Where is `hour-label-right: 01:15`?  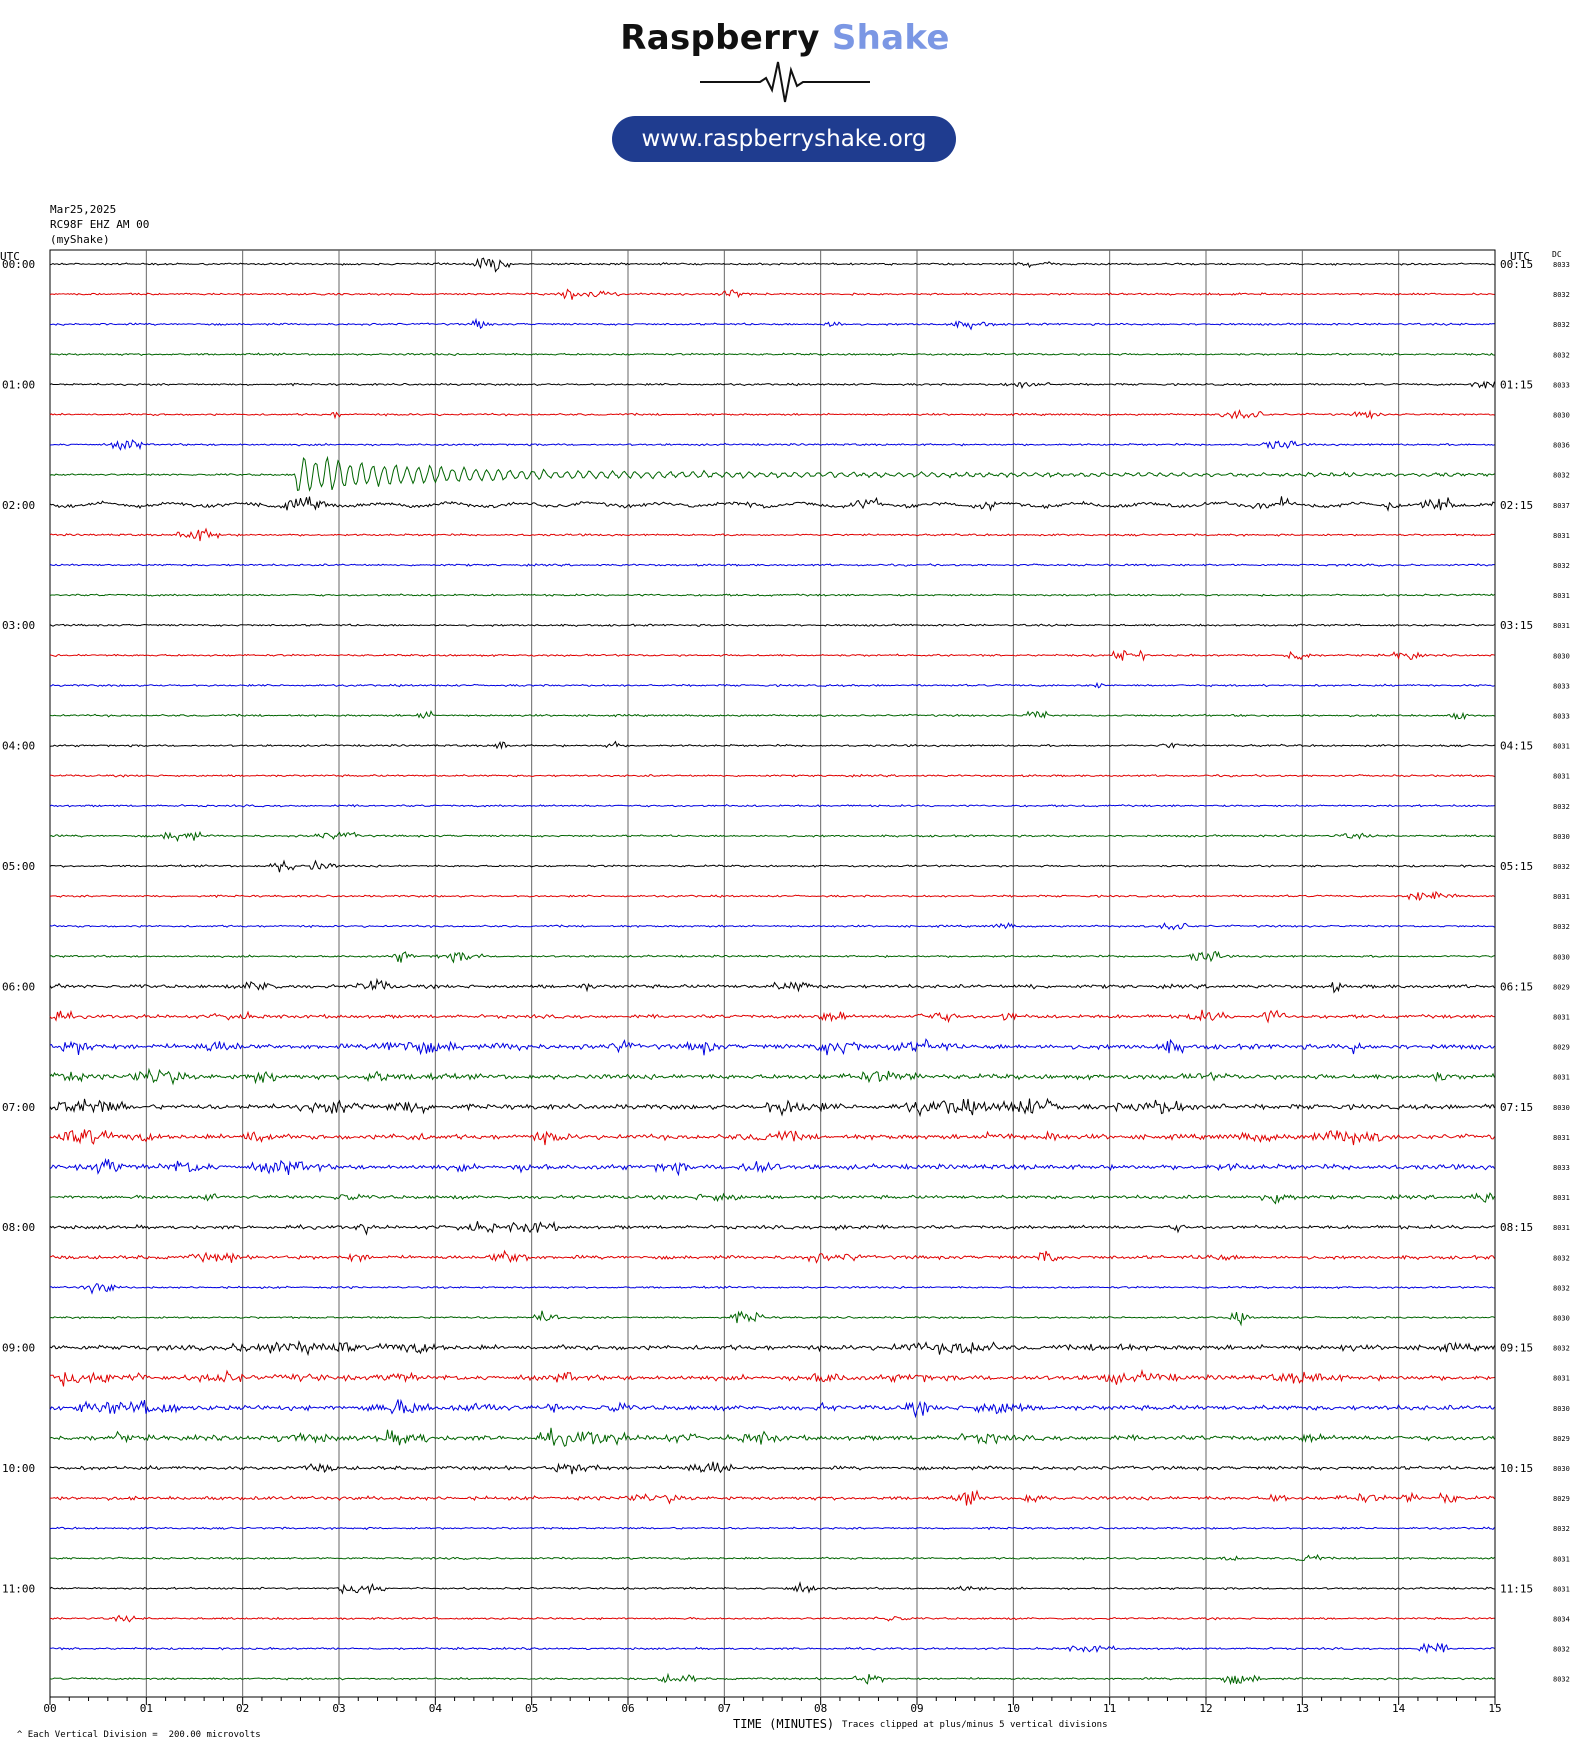
hour-label-right: 01:15 is located at coordinates (1516, 384).